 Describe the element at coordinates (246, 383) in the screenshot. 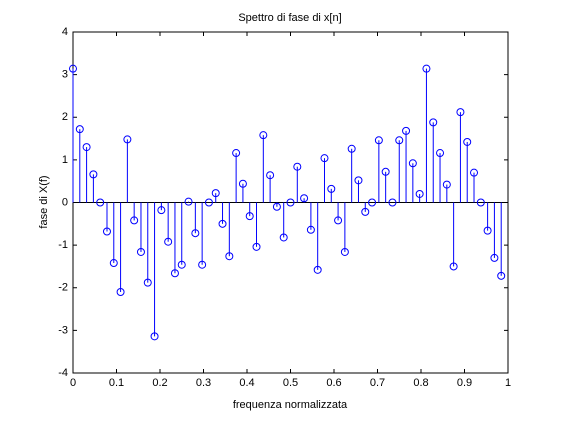

I see `x-tick-label: 0.4` at that location.